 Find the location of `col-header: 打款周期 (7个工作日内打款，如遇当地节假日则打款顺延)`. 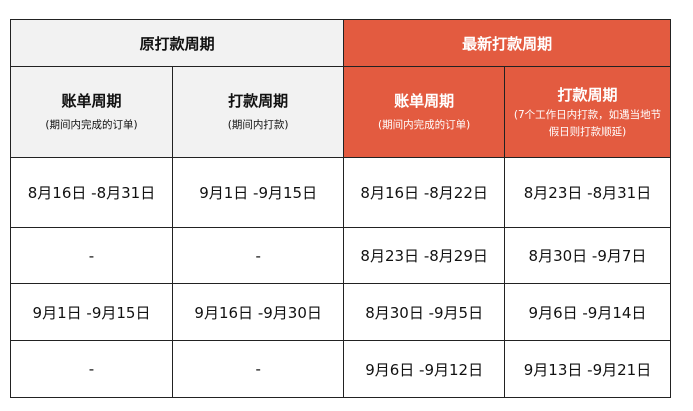

col-header: 打款周期 (7个工作日内打款，如遇当地节假日则打款顺延) is located at coordinates (587, 112).